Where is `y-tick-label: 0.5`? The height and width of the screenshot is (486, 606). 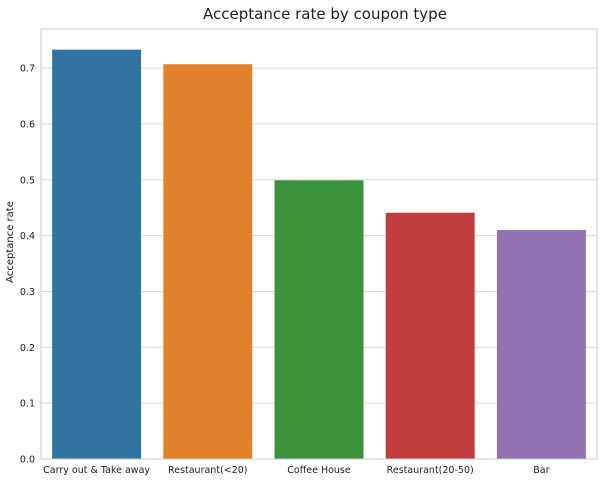 y-tick-label: 0.5 is located at coordinates (27, 180).